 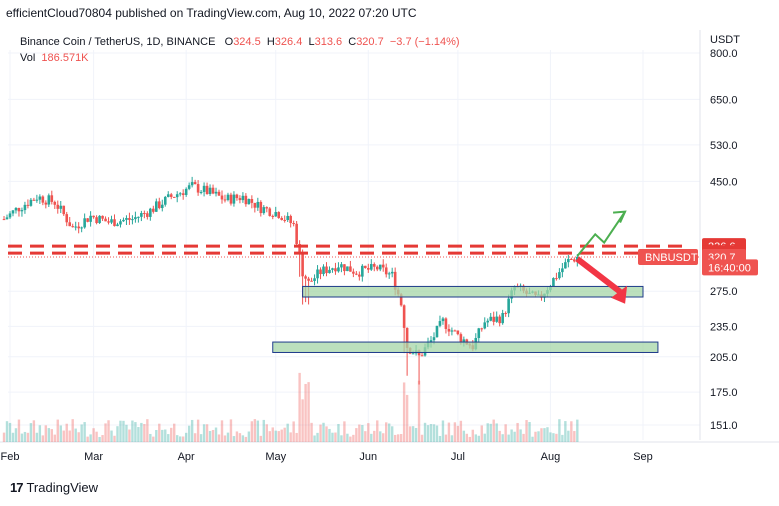 What do you see at coordinates (465, 319) in the screenshot?
I see `support-zones` at bounding box center [465, 319].